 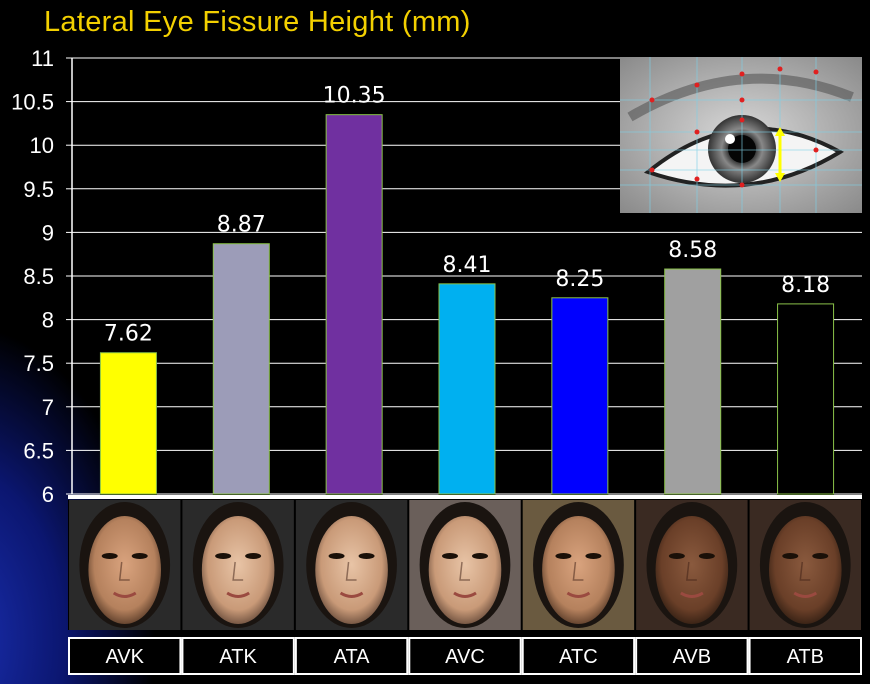 I want to click on data-label-avb: 8.58, so click(x=692, y=250).